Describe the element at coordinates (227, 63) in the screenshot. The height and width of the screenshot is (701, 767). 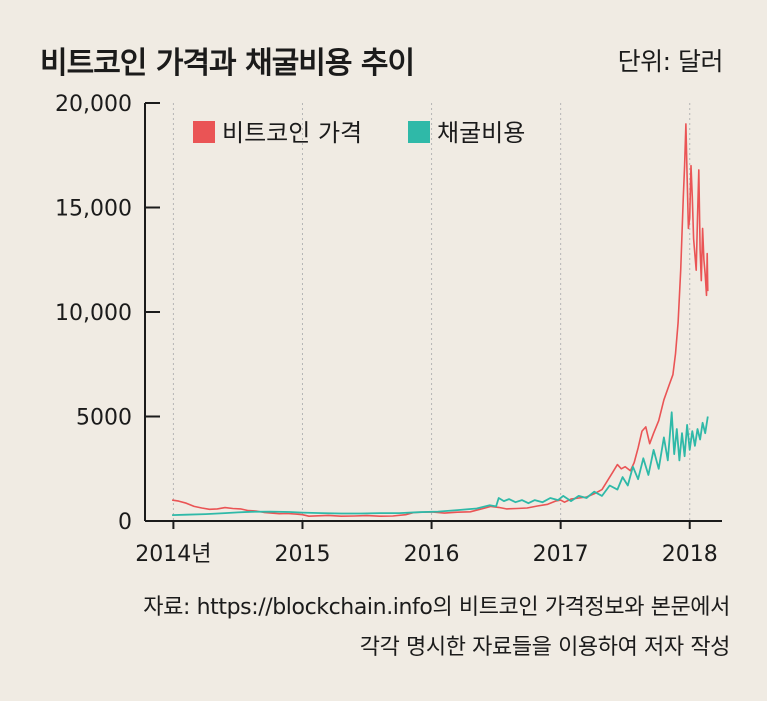
I see `chart-title: 비트코인 가격과 채굴비용 추이` at that location.